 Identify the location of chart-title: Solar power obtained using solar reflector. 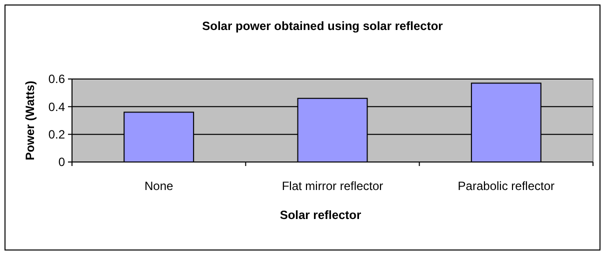
(323, 26).